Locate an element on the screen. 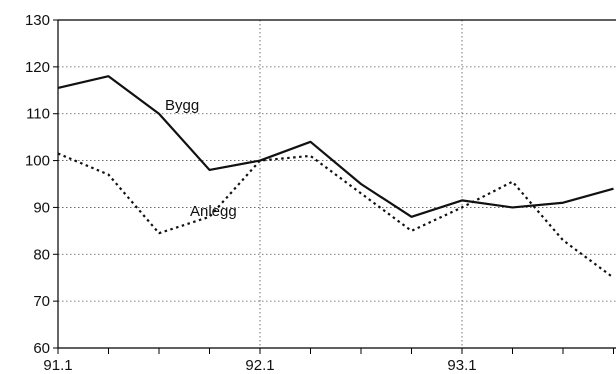  y-tick-label-120: 120 is located at coordinates (37, 67).